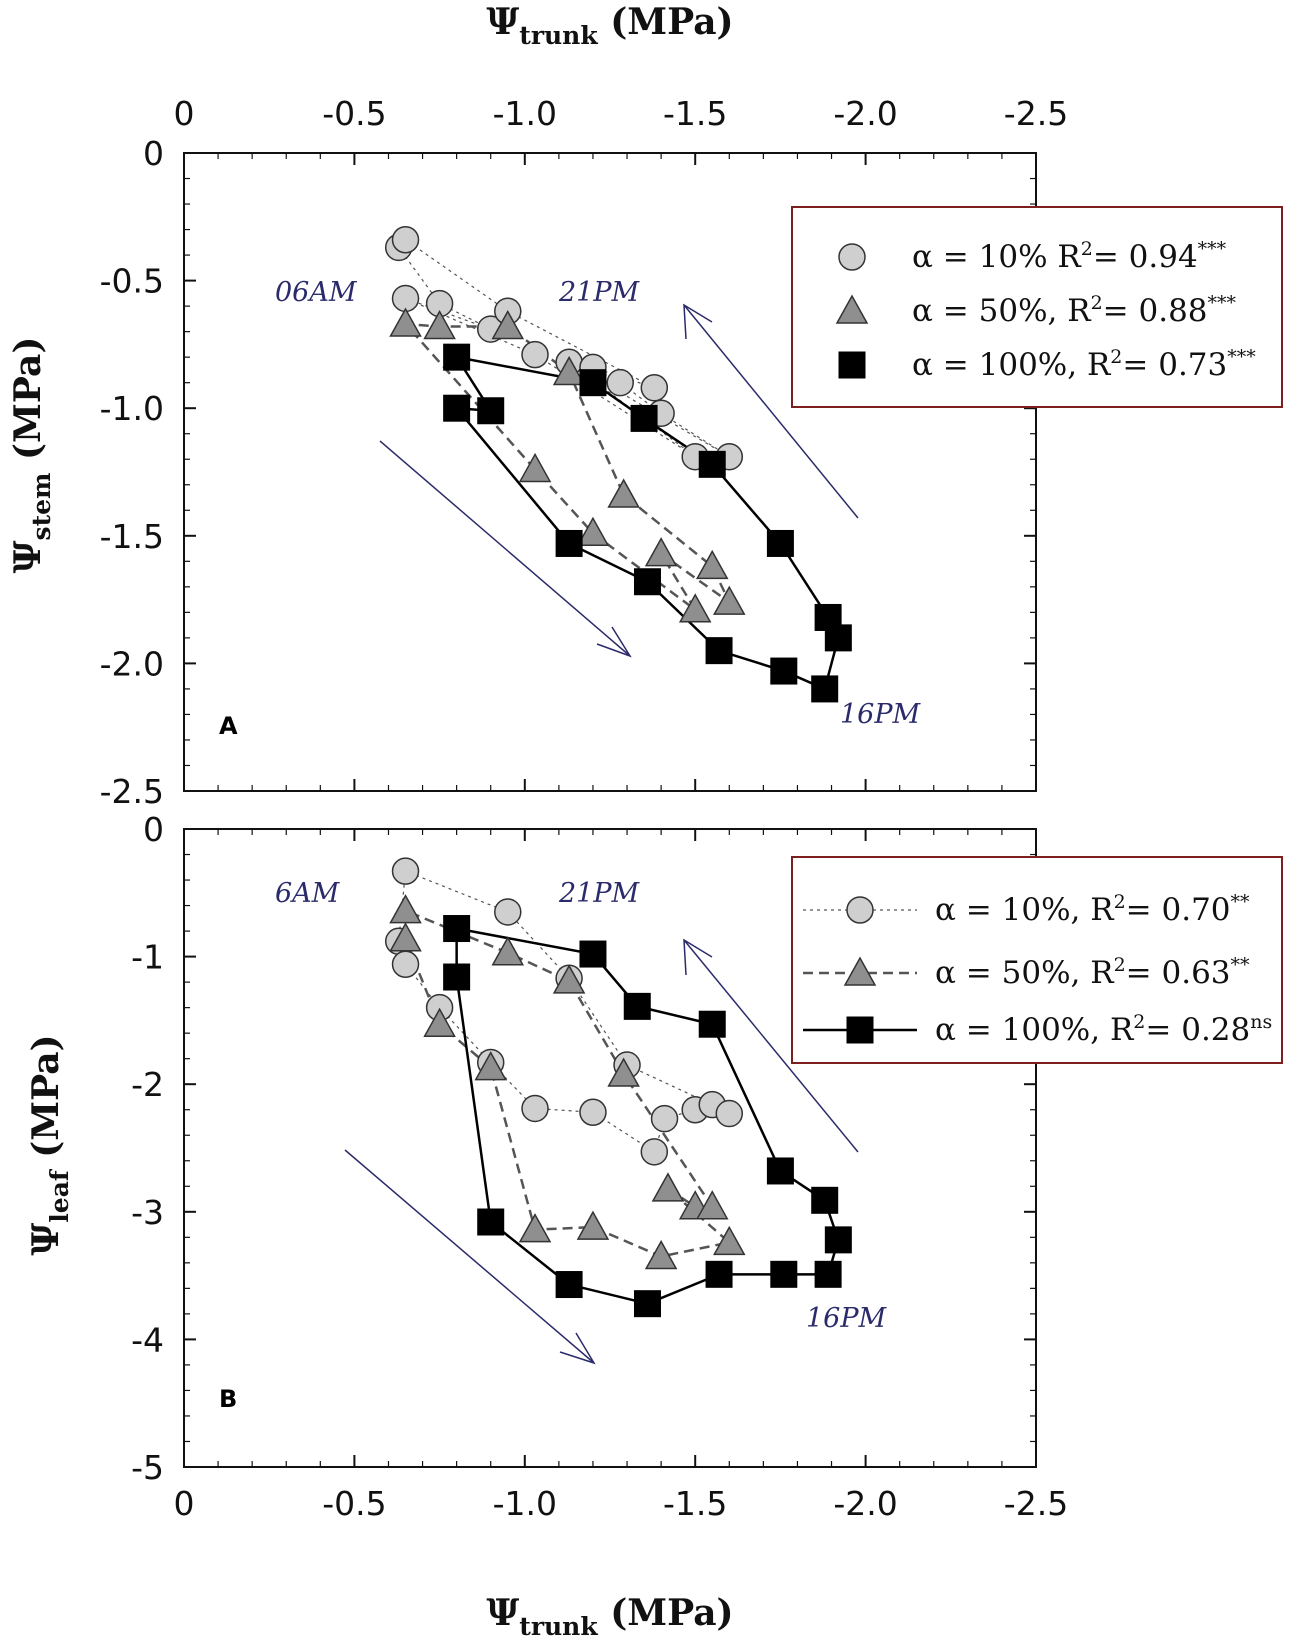  What do you see at coordinates (599, 292) in the screenshot?
I see `panel-a-label-21pm: 21PM` at bounding box center [599, 292].